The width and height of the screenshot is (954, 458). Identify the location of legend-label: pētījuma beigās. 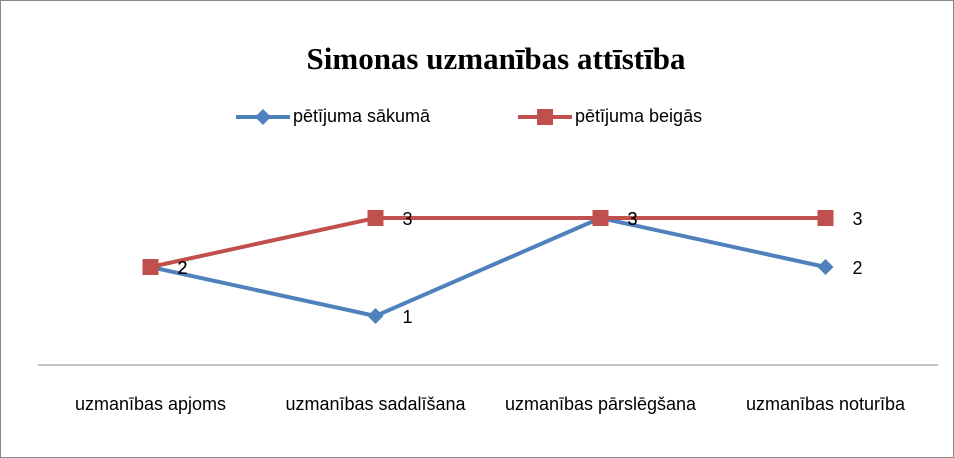
(638, 116).